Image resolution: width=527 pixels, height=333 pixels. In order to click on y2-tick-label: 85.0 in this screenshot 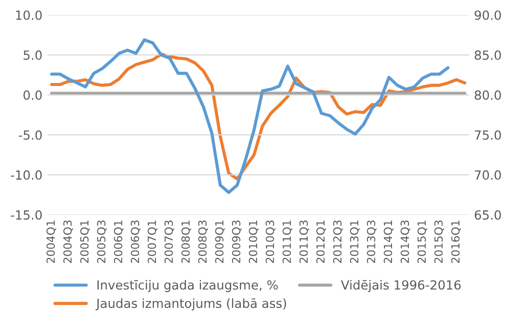, I will do `click(487, 55)`.